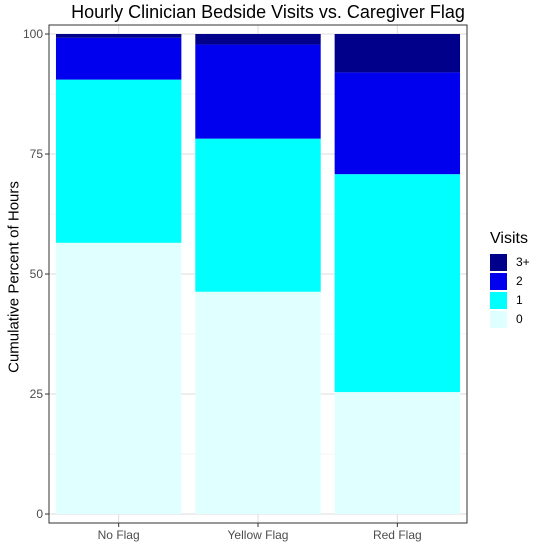  I want to click on legend-label: 2, so click(519, 281).